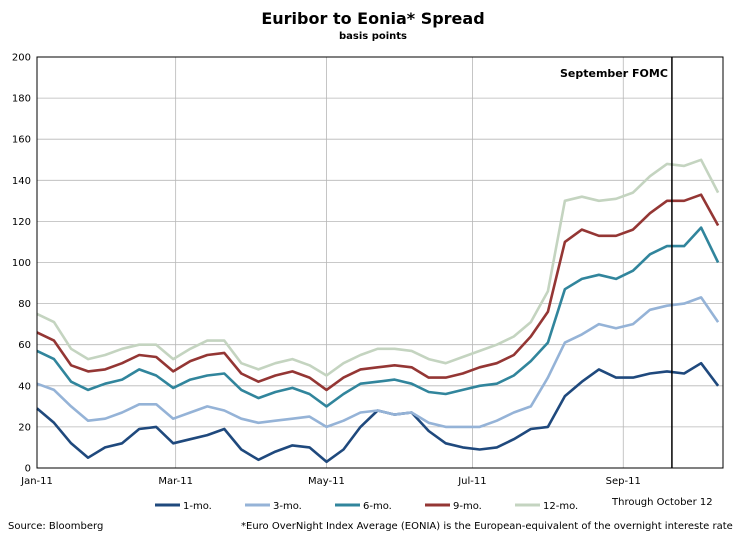 The height and width of the screenshot is (542, 746). What do you see at coordinates (24, 345) in the screenshot?
I see `y-tick-label: 60` at bounding box center [24, 345].